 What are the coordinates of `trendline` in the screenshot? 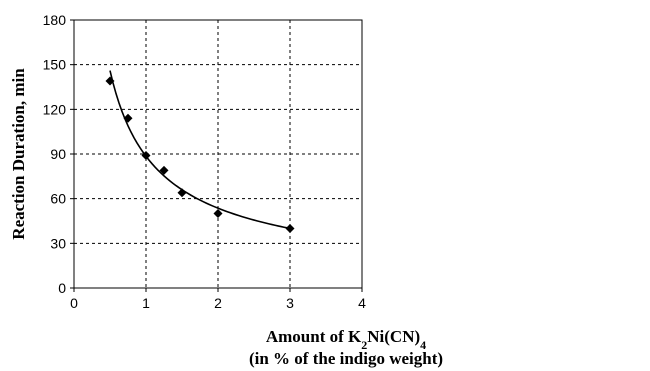 It's located at (200, 150).